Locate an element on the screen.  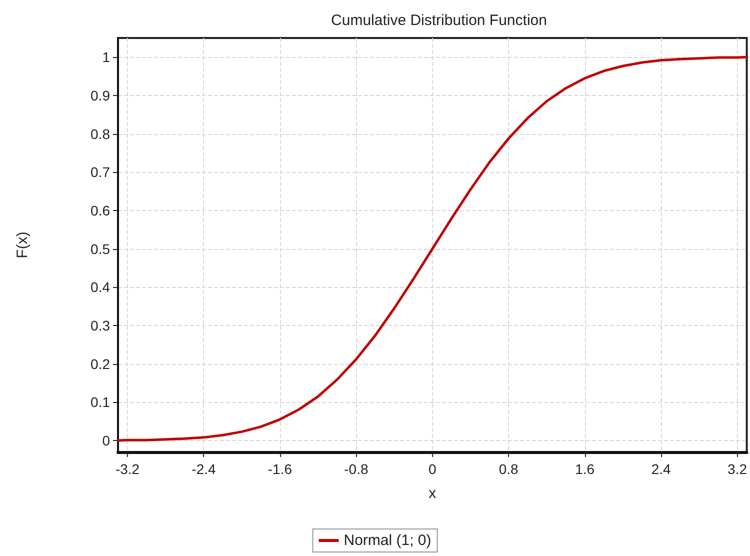
y-tick-label: 0.1 is located at coordinates (100, 402).